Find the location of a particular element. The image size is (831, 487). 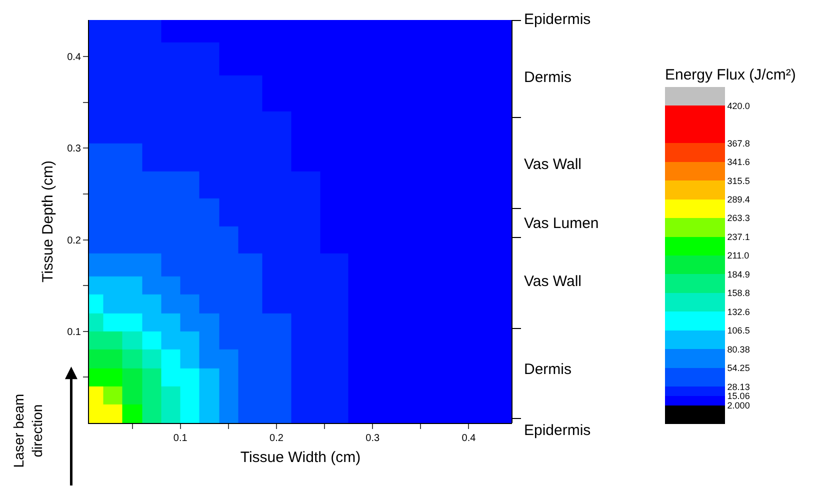

y-tick-label: 0.2 is located at coordinates (74, 240).